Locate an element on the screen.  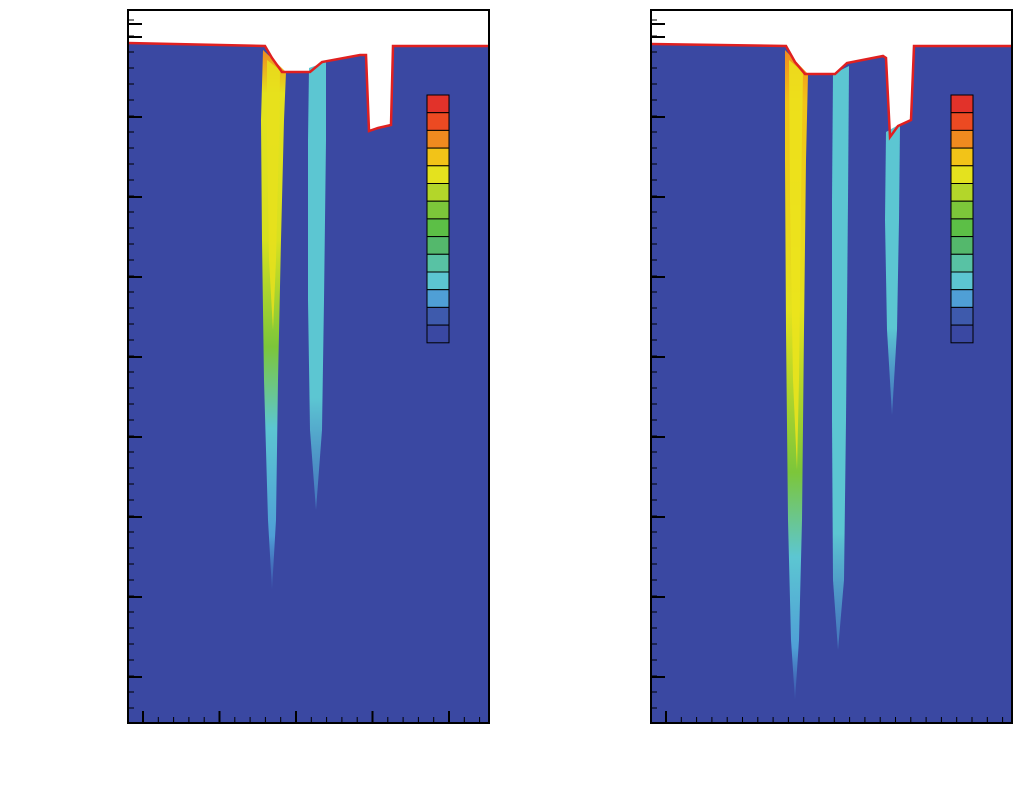
panel-left-plume-1-core is located at coordinates (273, 195).